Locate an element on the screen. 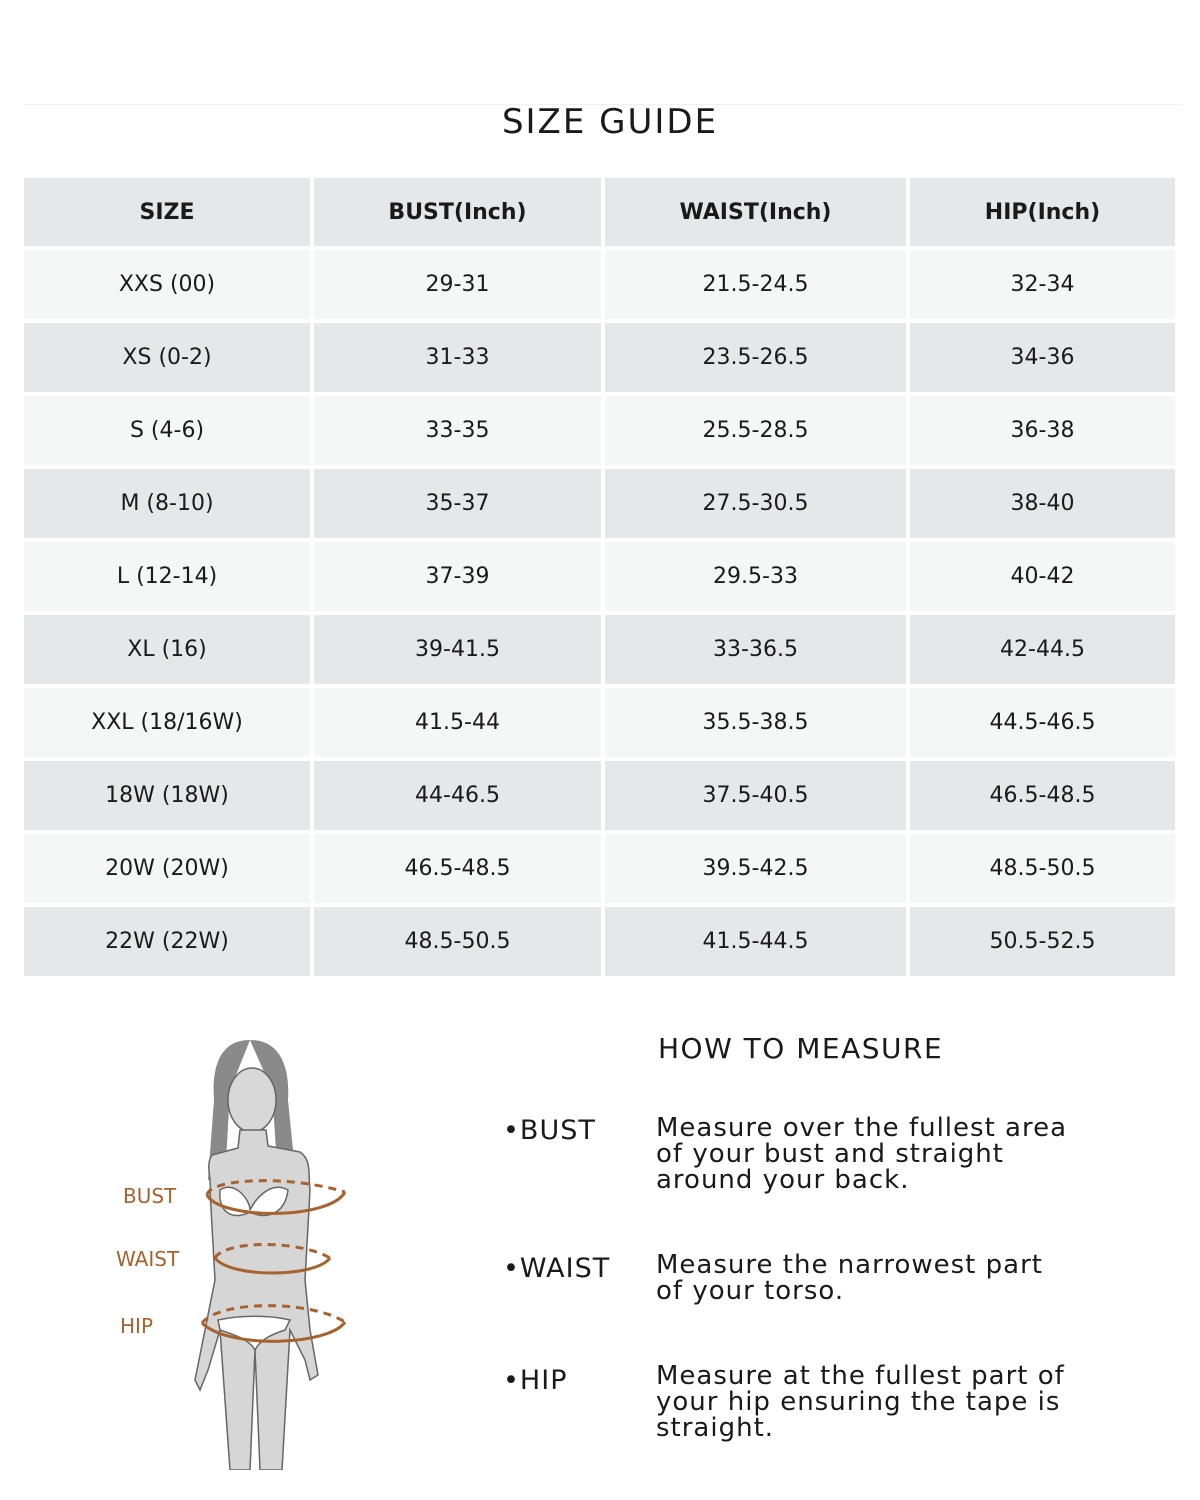 This screenshot has height=1500, width=1200. measure-name-waist: •WAIST is located at coordinates (557, 1268).